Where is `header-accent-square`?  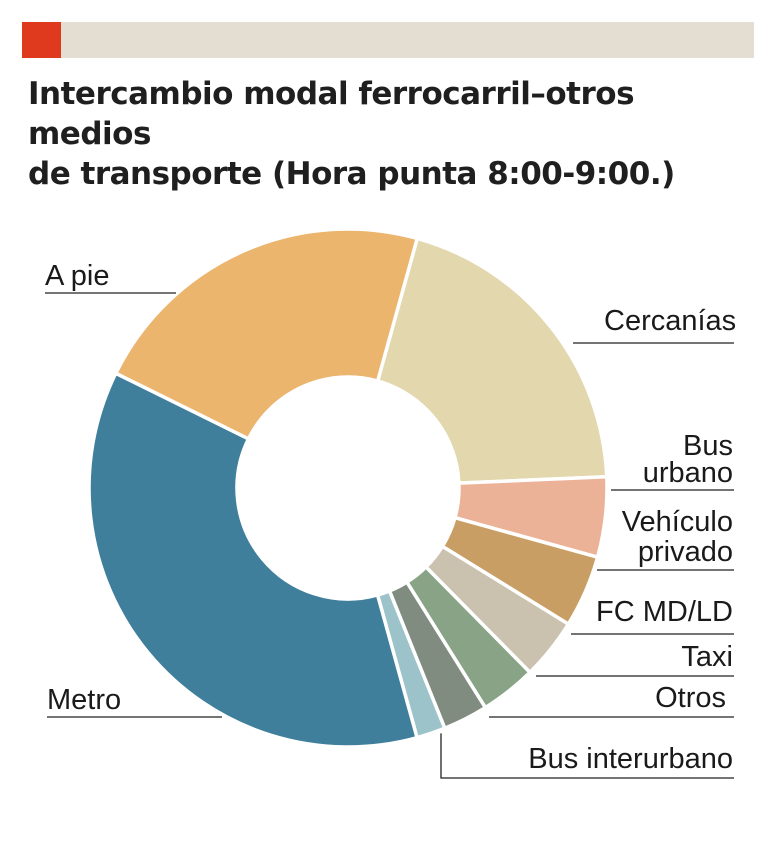 header-accent-square is located at coordinates (41, 40).